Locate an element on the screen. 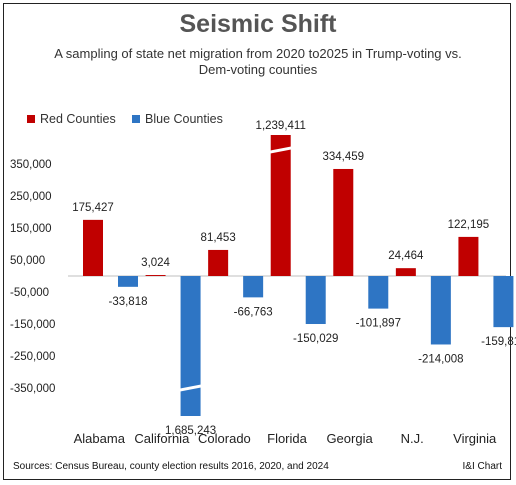 The width and height of the screenshot is (516, 485). y-tick-label: 250,000 is located at coordinates (31, 197).